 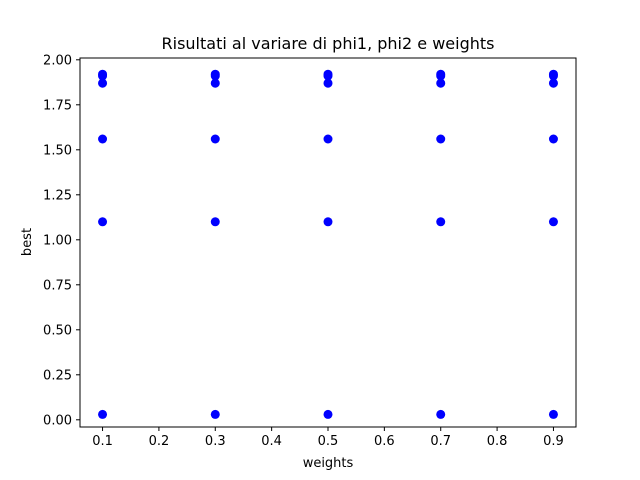 What do you see at coordinates (57, 60) in the screenshot?
I see `y-tick-label: 2.00` at bounding box center [57, 60].